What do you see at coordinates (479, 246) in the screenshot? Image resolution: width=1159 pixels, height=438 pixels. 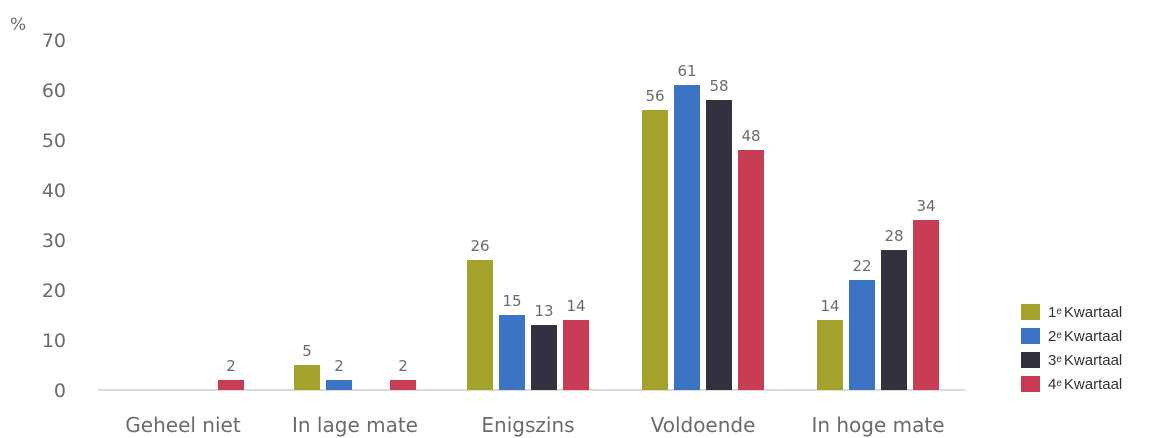 I see `bar-value-label: 26` at bounding box center [479, 246].